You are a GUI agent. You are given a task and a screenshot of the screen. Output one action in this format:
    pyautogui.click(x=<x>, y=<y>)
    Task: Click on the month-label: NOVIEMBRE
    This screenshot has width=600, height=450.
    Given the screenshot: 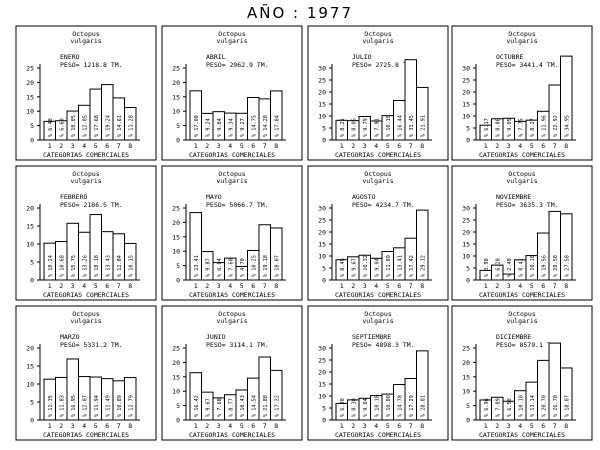 What is the action you would take?
    pyautogui.click(x=513, y=197)
    